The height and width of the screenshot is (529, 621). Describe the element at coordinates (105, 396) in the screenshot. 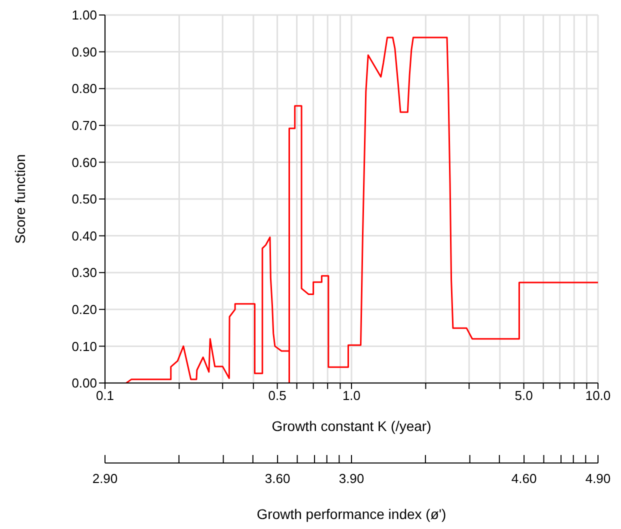

I see `x-tick-label: 0.1` at that location.